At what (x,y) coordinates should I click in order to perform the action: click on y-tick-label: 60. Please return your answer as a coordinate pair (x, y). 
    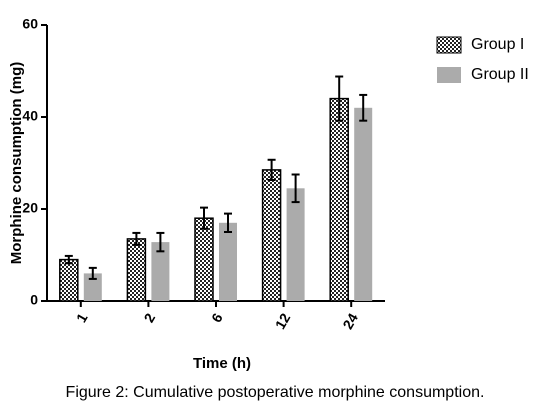
    Looking at the image, I should click on (30, 24).